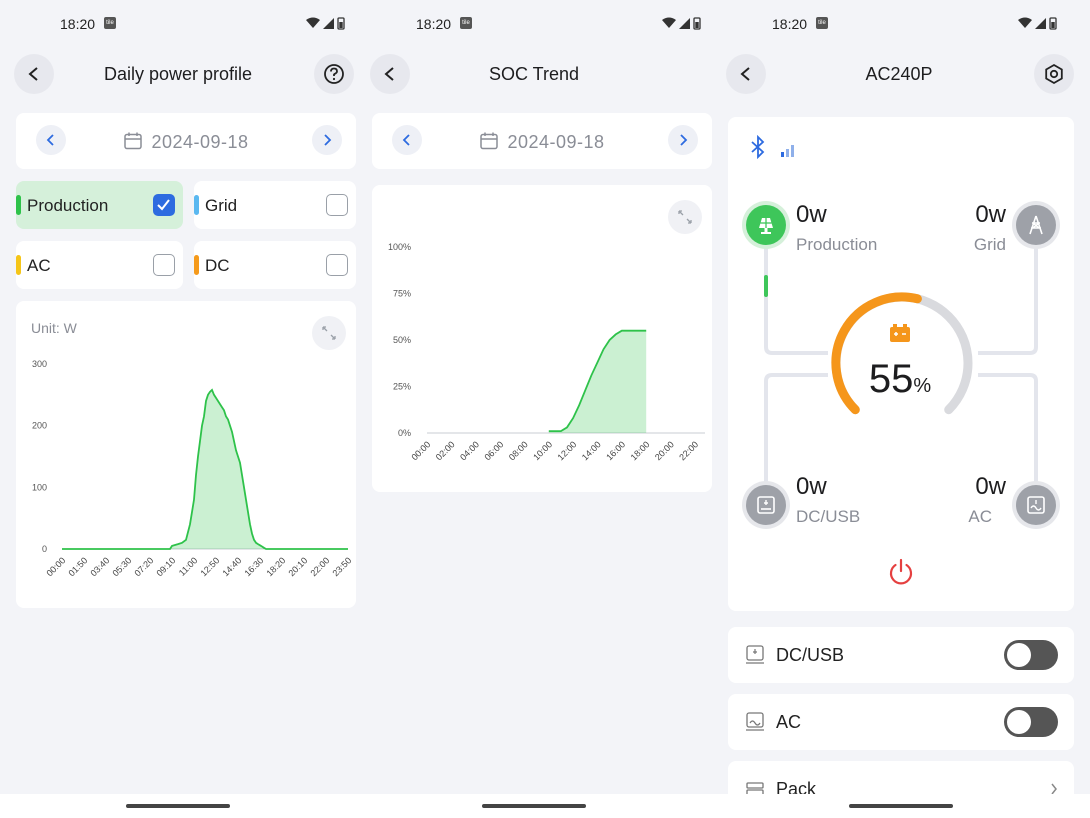 The image size is (1090, 818). What do you see at coordinates (990, 486) in the screenshot?
I see `ac-power-value: 0w` at bounding box center [990, 486].